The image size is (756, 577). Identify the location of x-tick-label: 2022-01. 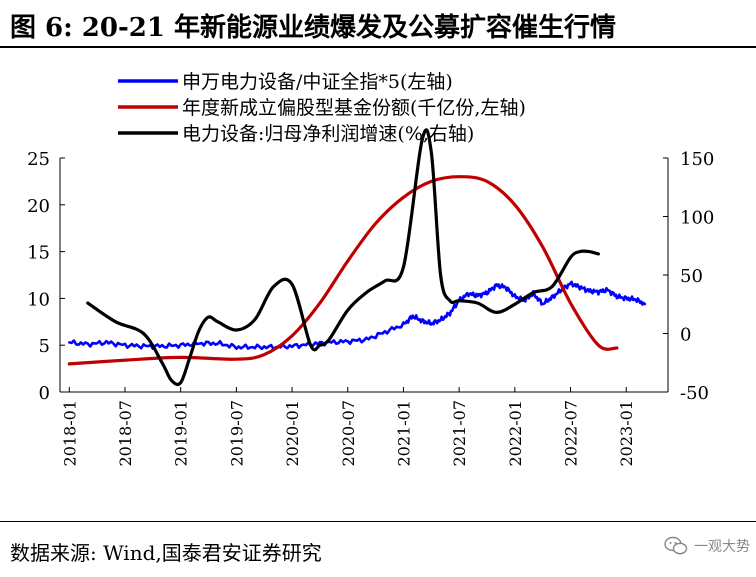
(515, 433).